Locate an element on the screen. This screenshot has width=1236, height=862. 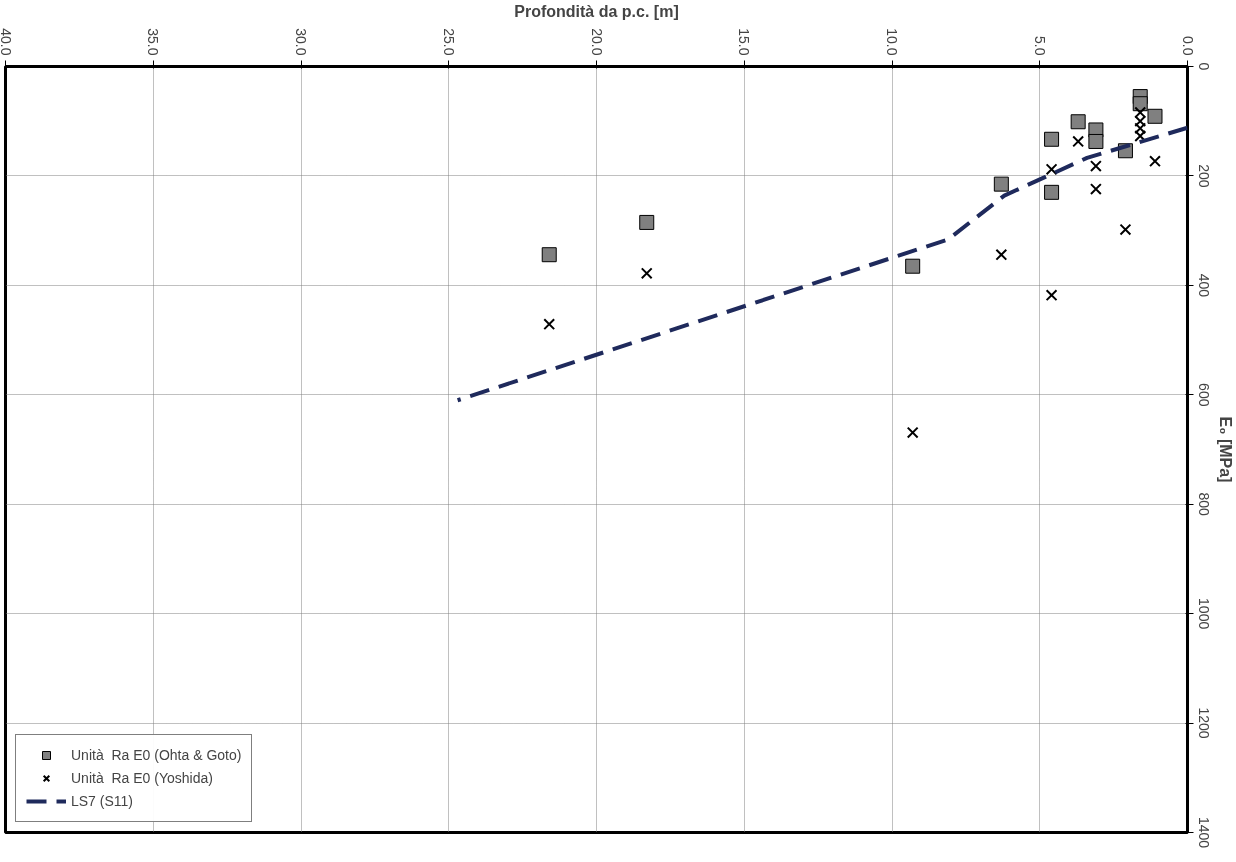
x-tick-label: 20.0 is located at coordinates (596, 42).